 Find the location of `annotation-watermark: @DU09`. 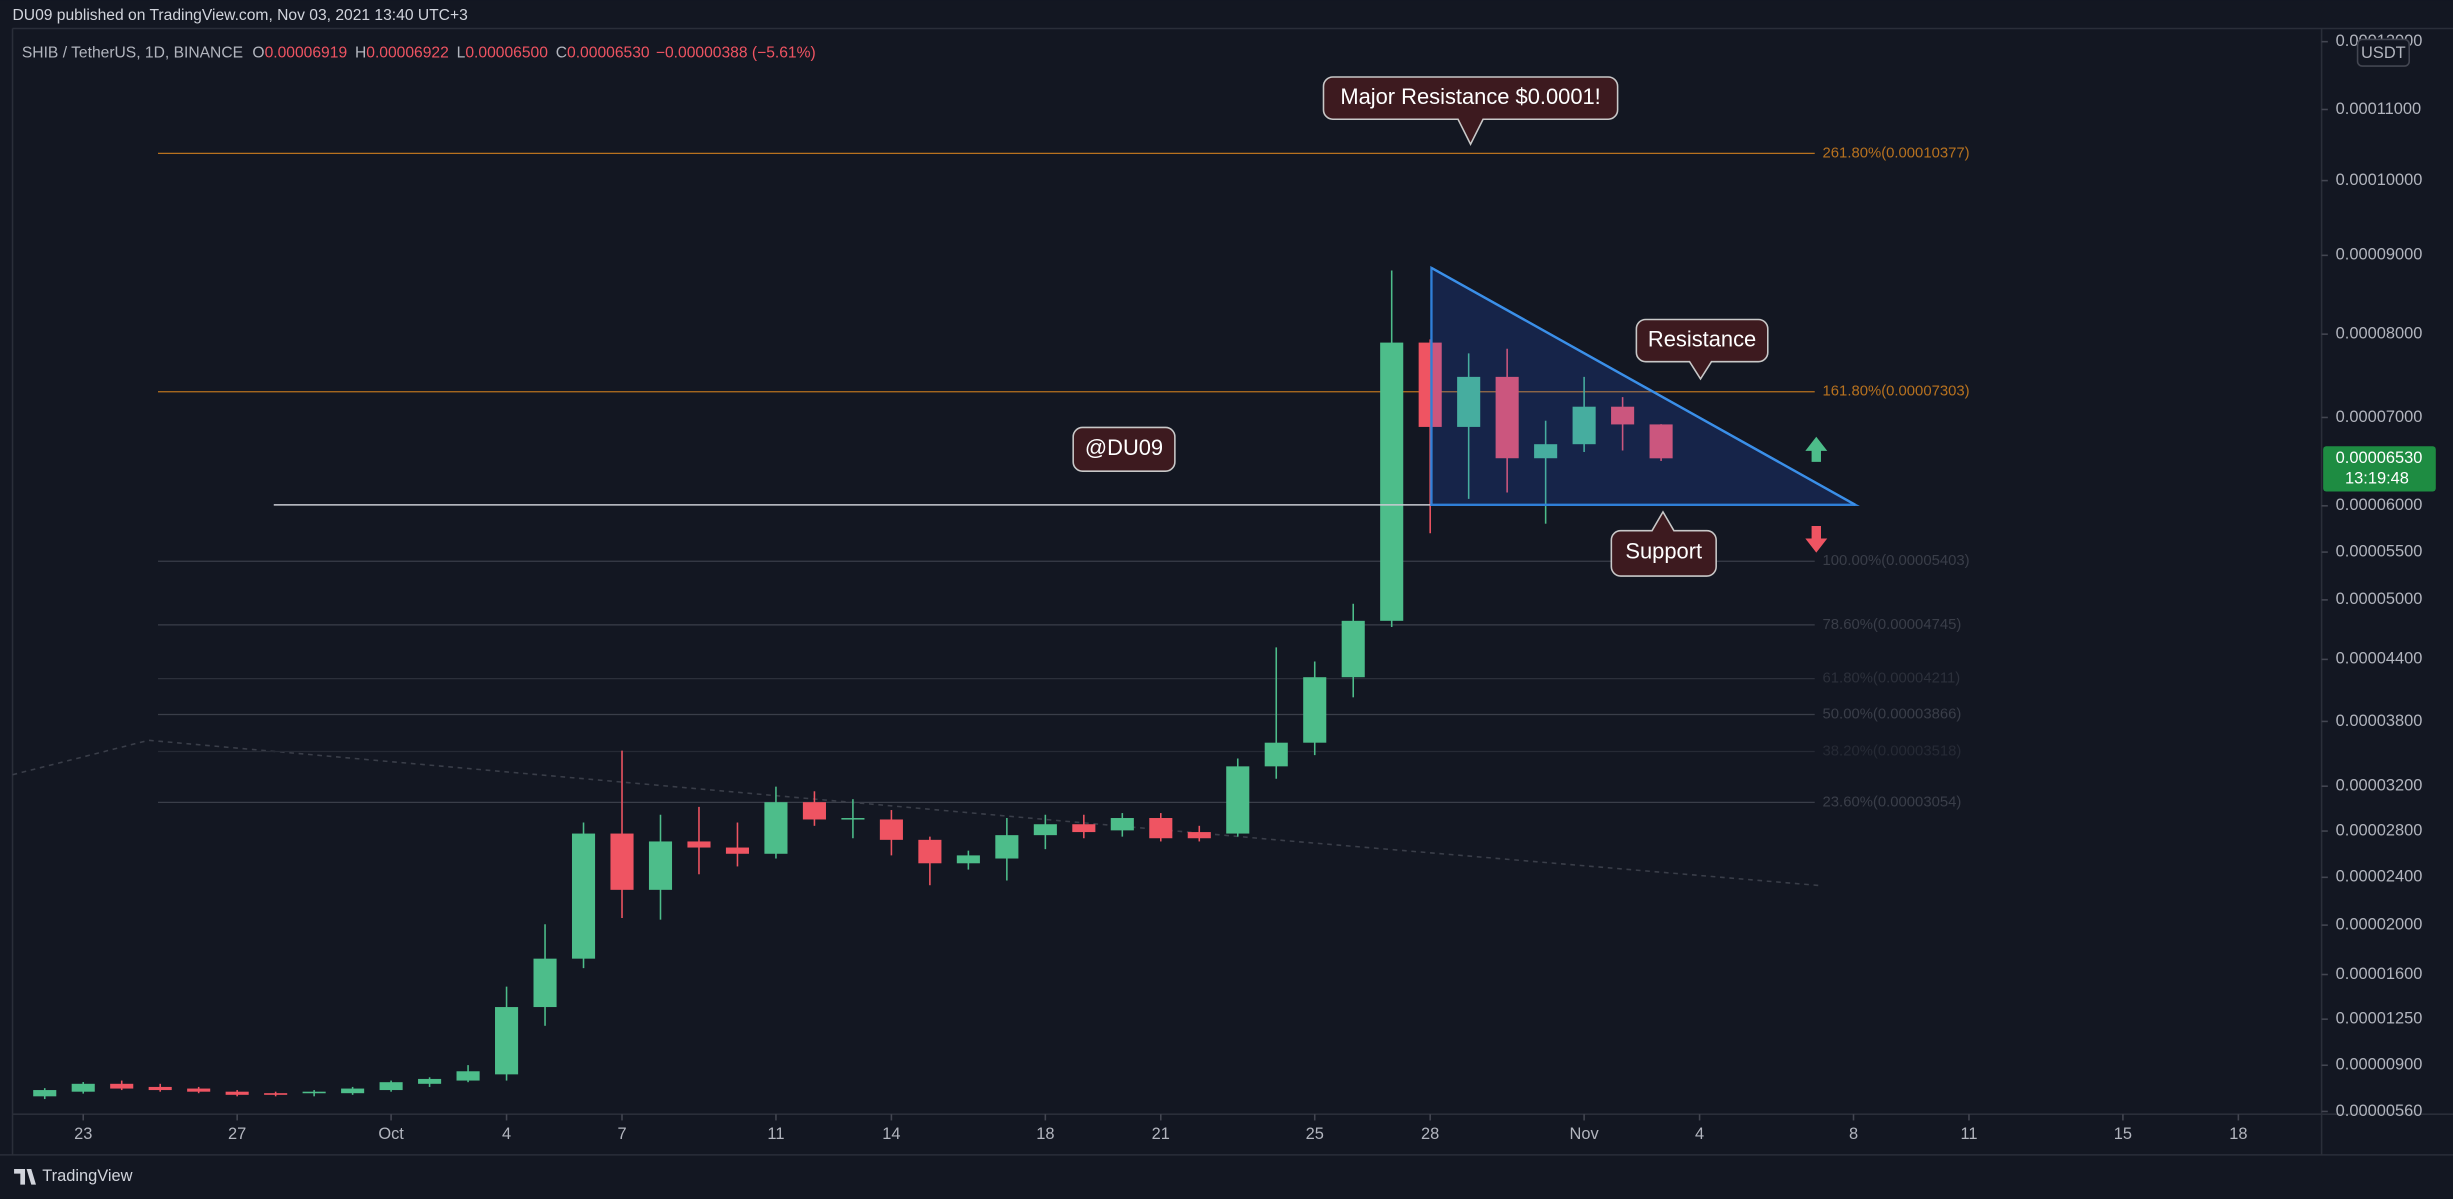

annotation-watermark: @DU09 is located at coordinates (1124, 449).